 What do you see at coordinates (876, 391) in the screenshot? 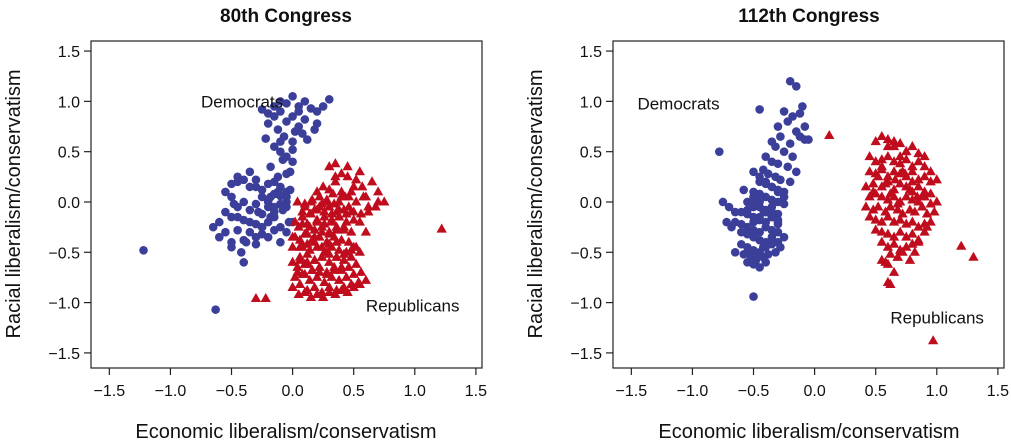
I see `x-tick-label: 0.5` at bounding box center [876, 391].